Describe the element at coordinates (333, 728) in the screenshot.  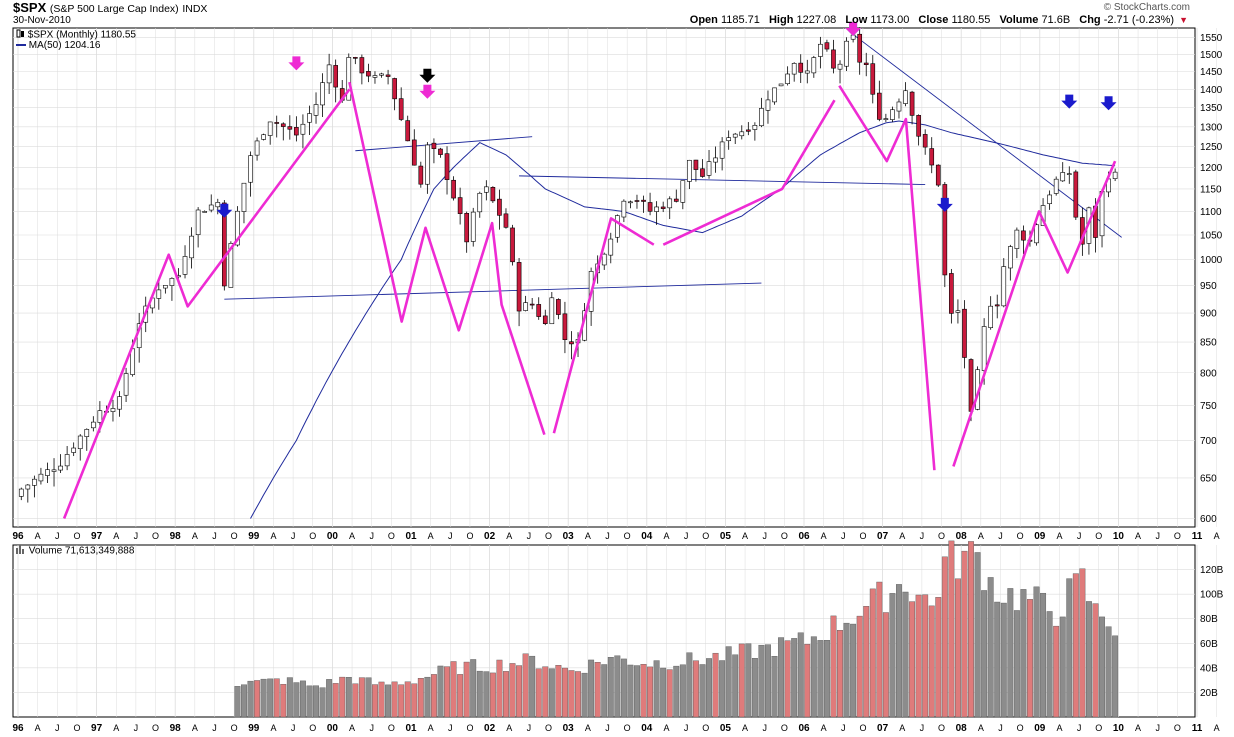
I see `x-tick-label: 00` at that location.